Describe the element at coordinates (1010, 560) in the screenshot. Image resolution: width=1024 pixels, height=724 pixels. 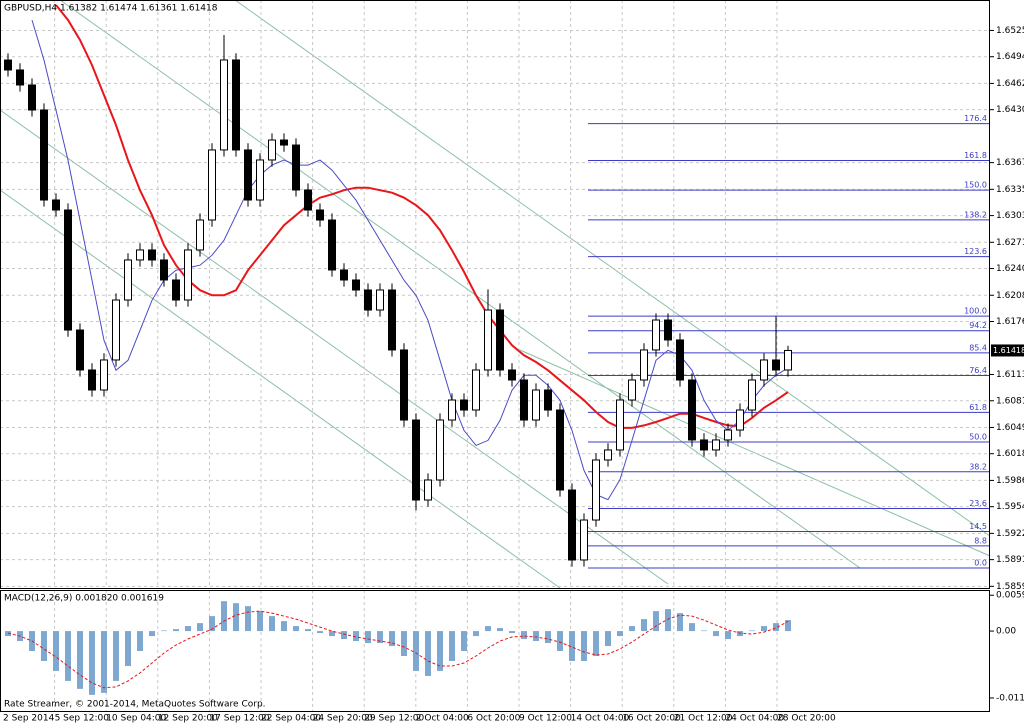
I see `y-tick-label: 1.58910` at that location.